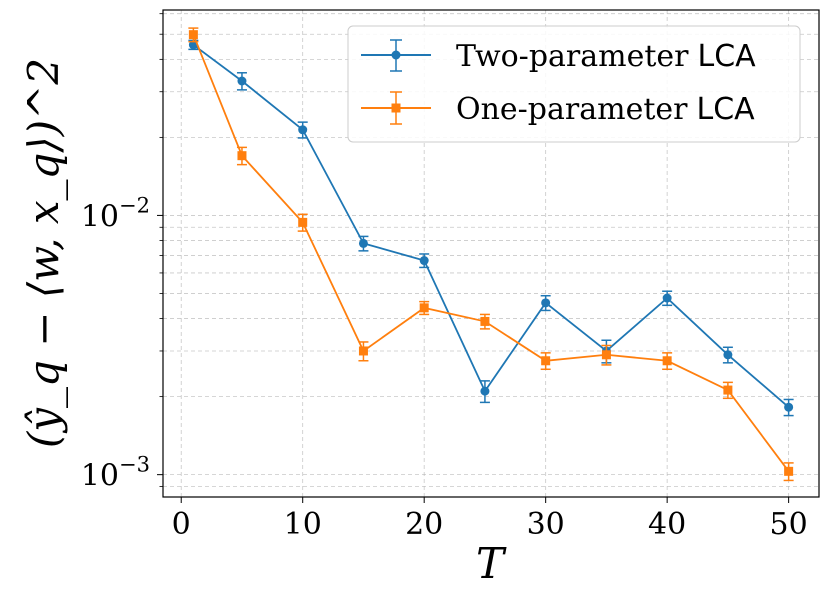  Describe the element at coordinates (727, 56) in the screenshot. I see `legend-suffix-series-0: LCA` at that location.